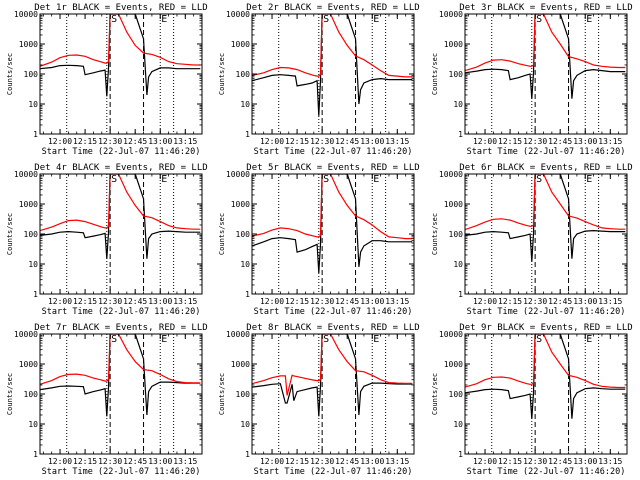  What do you see at coordinates (120, 328) in the screenshot?
I see `panel-title: Det 7r BLACK = Events, RED = LLD` at bounding box center [120, 328].